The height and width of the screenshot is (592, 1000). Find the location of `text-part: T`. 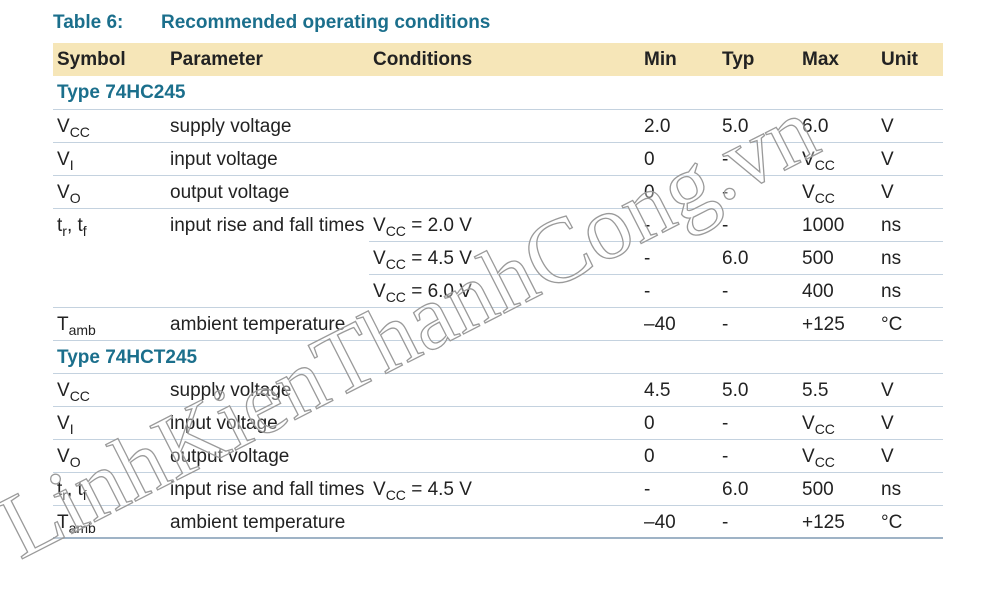

text-part: T is located at coordinates (63, 324).